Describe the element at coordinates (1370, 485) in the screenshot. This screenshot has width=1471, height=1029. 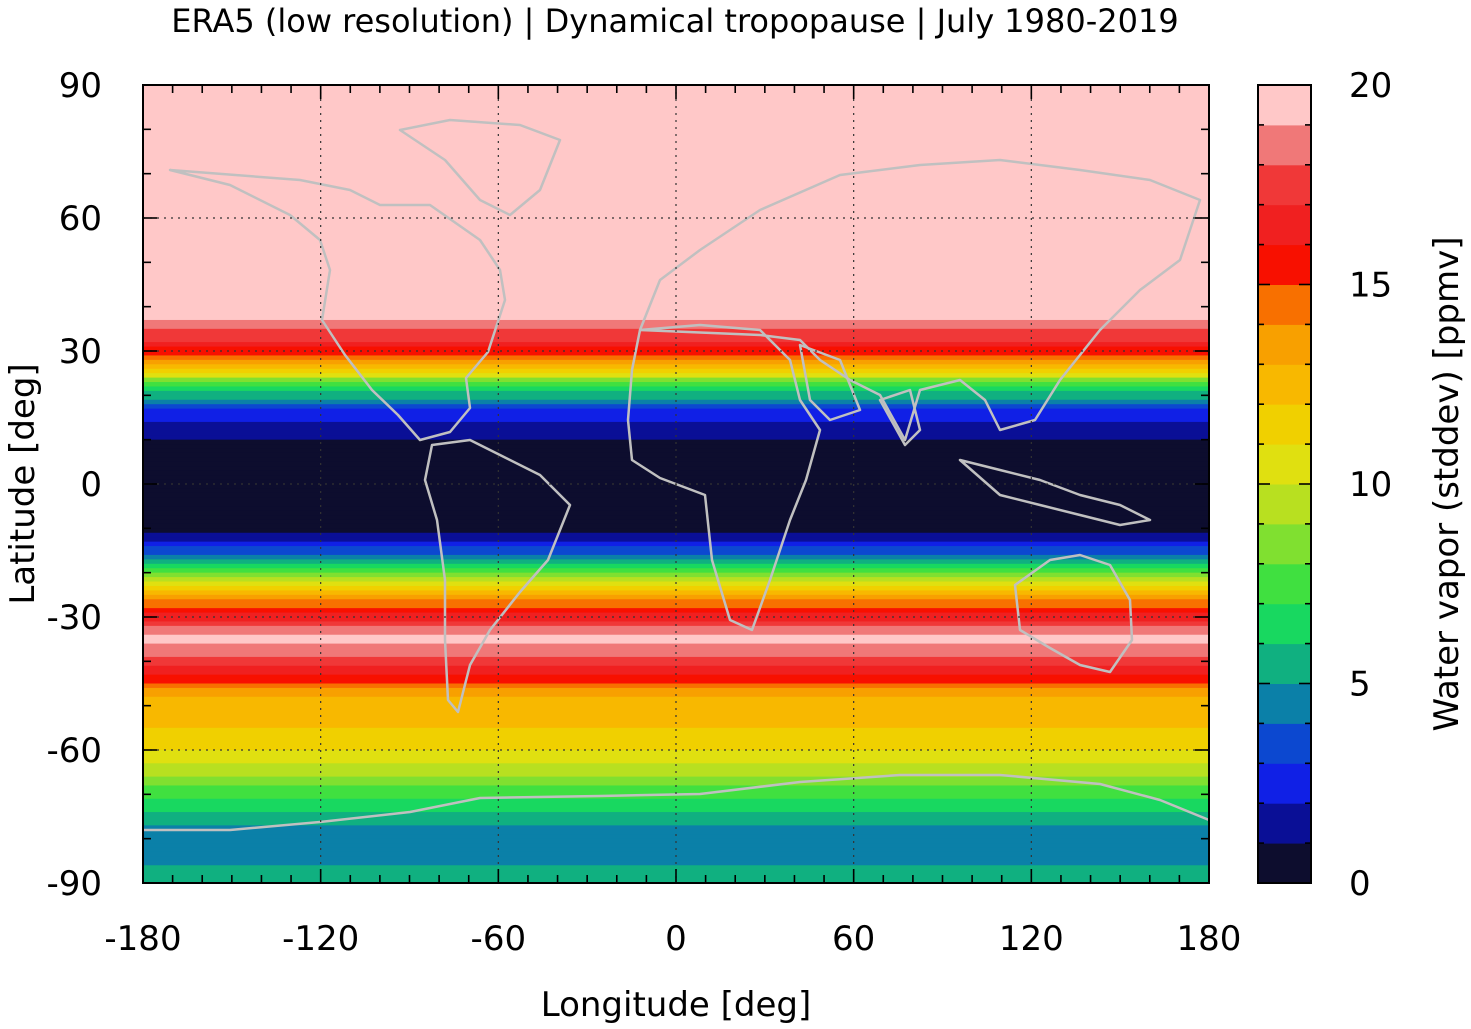
I see `colorbar-tick-label: 10` at that location.